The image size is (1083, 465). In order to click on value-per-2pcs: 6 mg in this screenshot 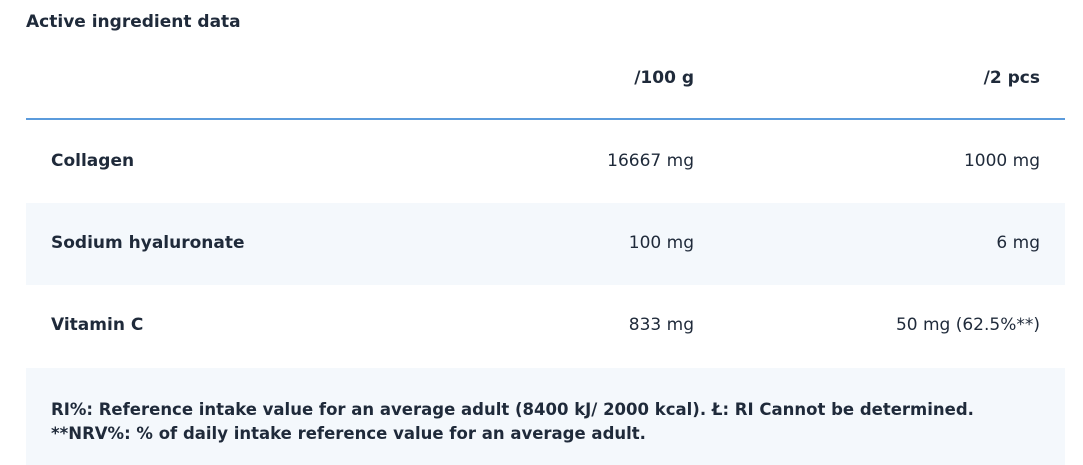, I will do `click(1018, 243)`.